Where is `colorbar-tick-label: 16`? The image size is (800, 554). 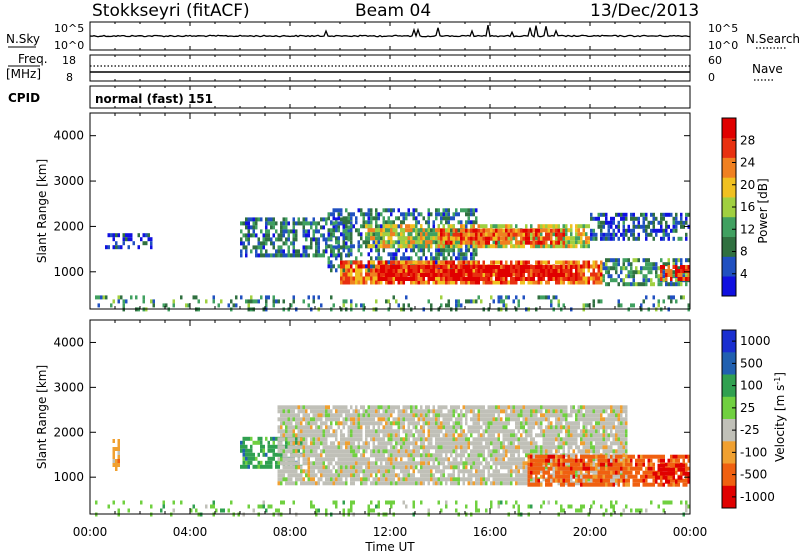
colorbar-tick-label: 16 is located at coordinates (747, 207).